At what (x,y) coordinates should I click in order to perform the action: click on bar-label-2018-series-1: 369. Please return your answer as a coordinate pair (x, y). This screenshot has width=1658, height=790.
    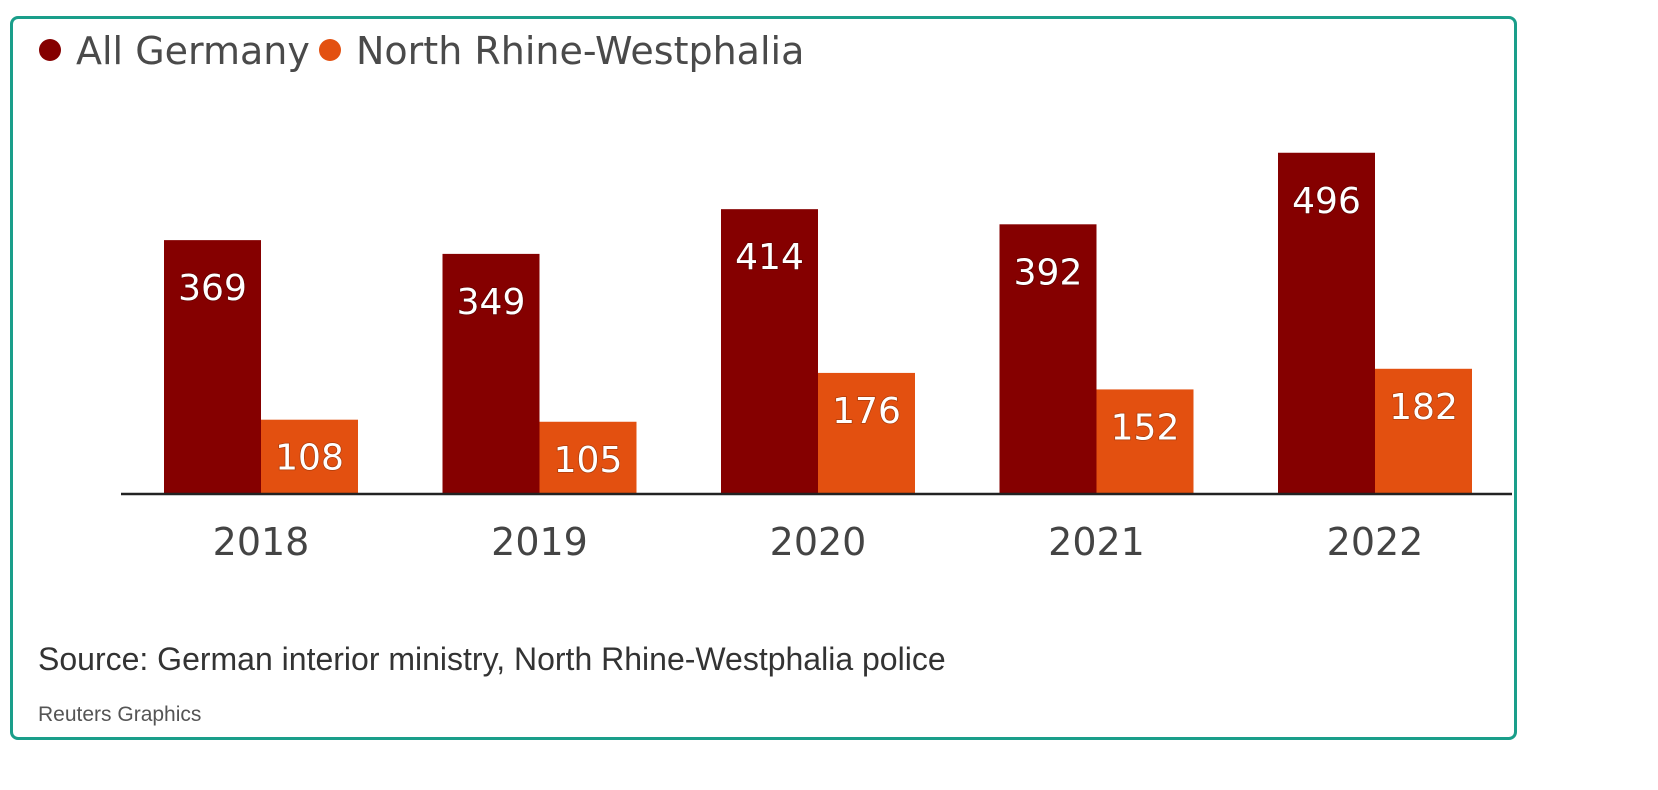
    Looking at the image, I should click on (212, 288).